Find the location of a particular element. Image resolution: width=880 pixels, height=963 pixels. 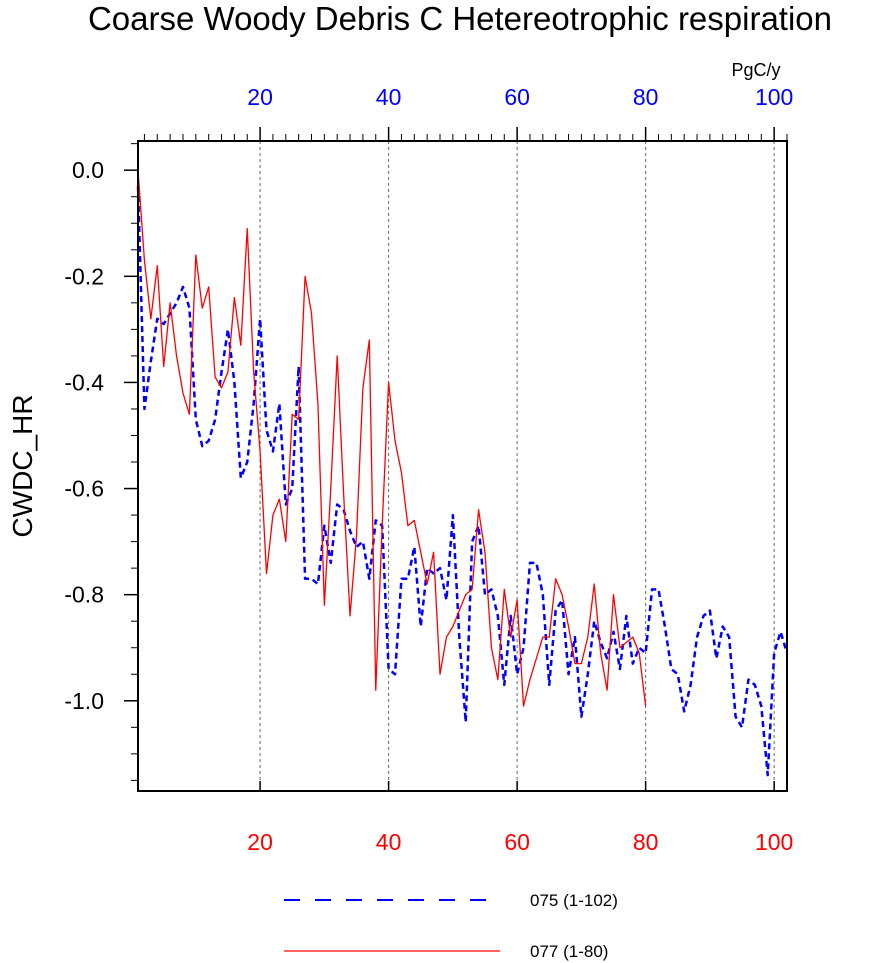

y-tick-label: 0.0 is located at coordinates (88, 170).